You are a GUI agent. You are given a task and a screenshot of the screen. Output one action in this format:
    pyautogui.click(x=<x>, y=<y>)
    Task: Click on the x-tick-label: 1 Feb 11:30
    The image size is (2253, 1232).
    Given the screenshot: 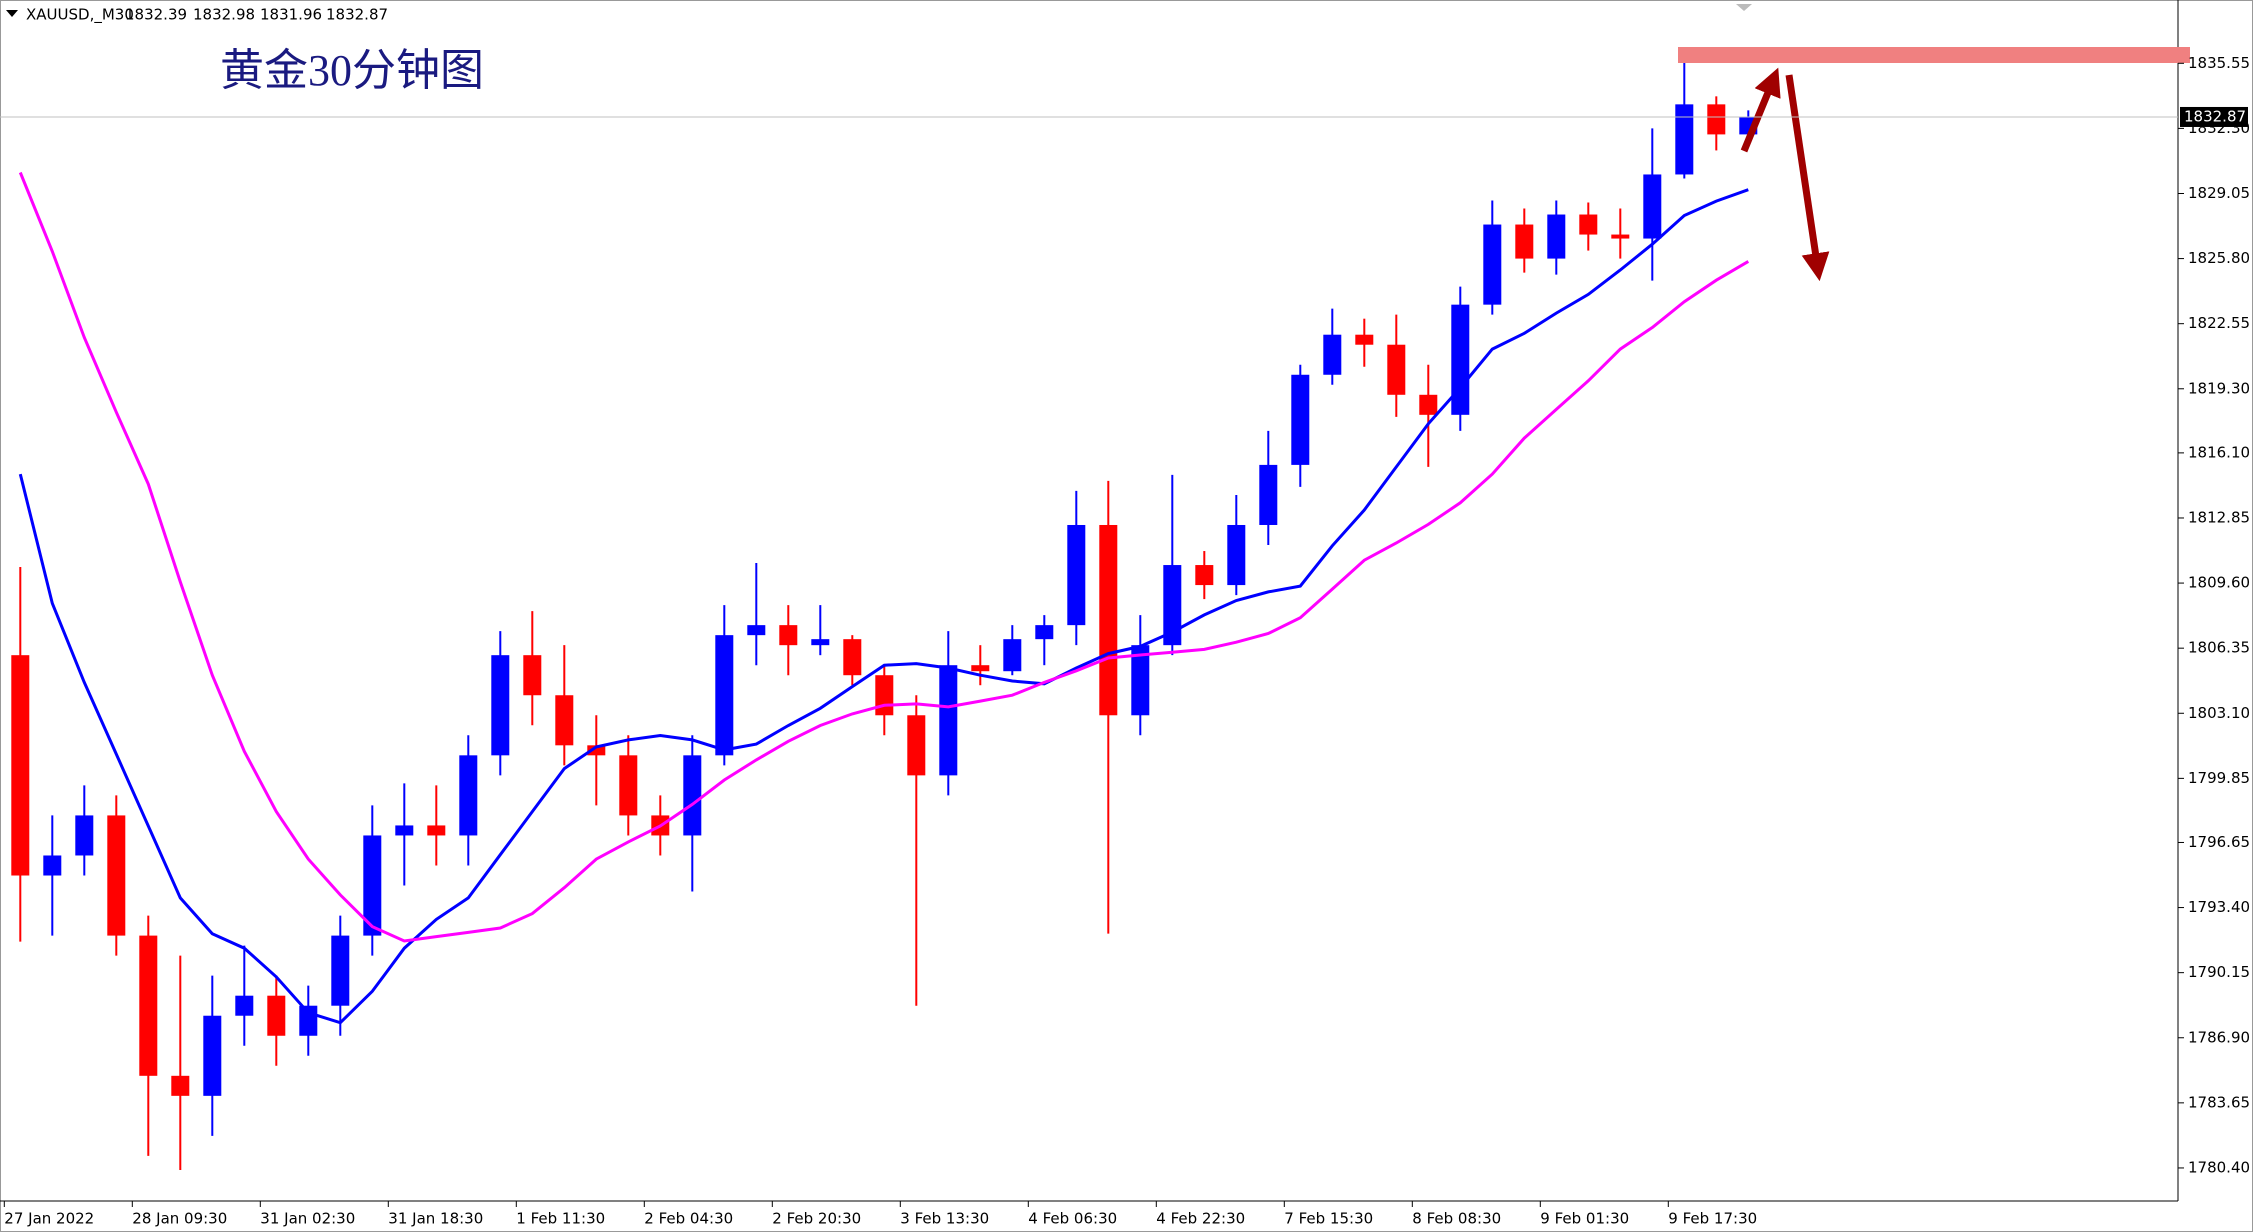 What is the action you would take?
    pyautogui.click(x=560, y=1219)
    